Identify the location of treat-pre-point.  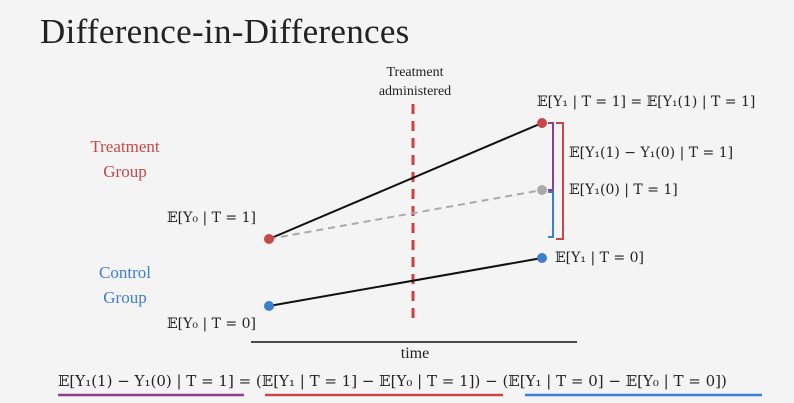
(269, 239).